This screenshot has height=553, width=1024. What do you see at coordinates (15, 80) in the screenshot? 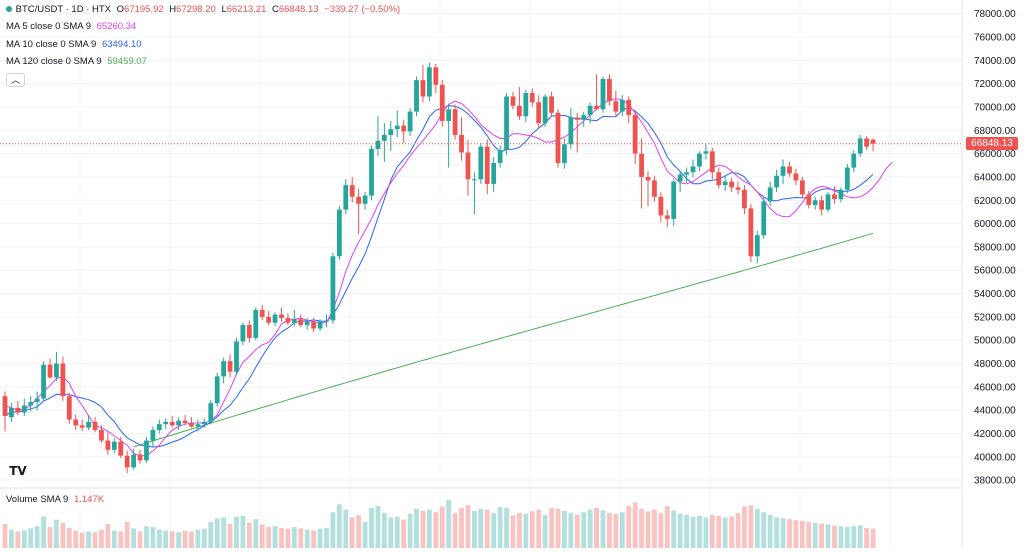
I see `chevron-up-icon: ︿` at bounding box center [15, 80].